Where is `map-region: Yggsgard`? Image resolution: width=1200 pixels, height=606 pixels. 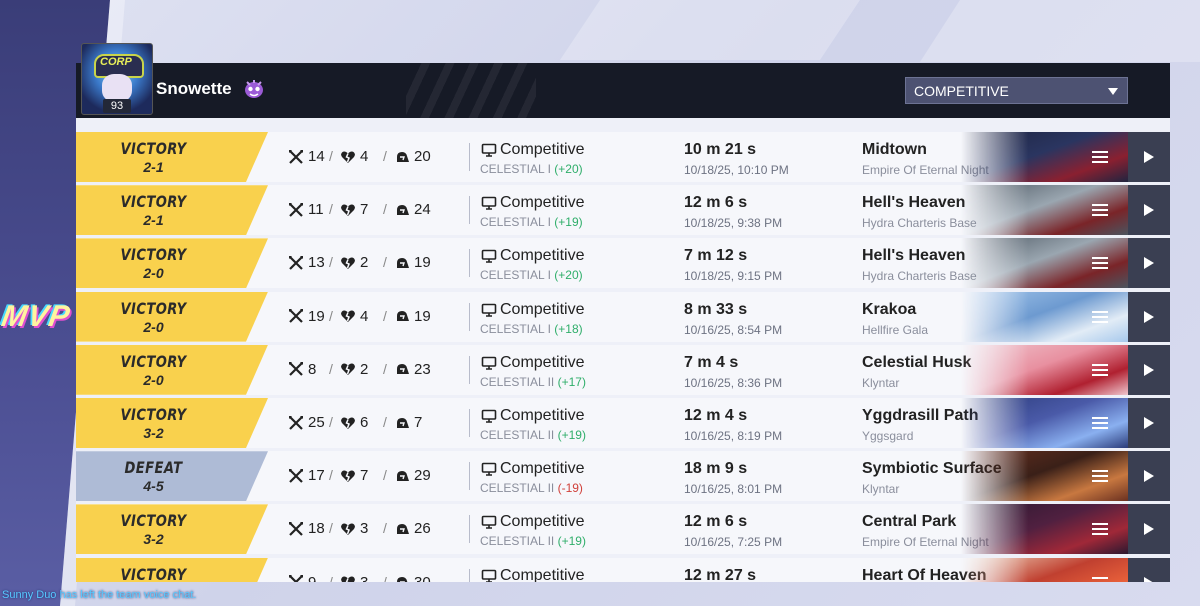
map-region: Yggsgard is located at coordinates (888, 436).